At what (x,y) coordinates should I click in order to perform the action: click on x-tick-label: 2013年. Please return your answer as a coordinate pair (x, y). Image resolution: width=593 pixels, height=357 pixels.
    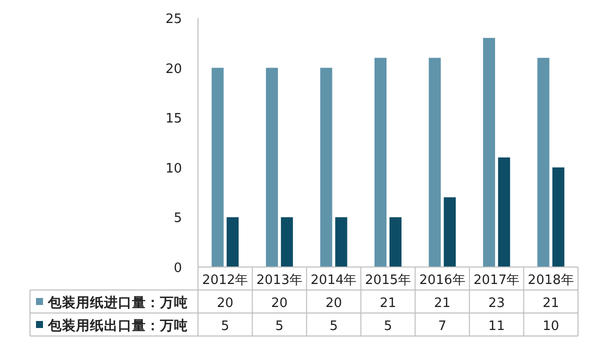
    Looking at the image, I should click on (279, 280).